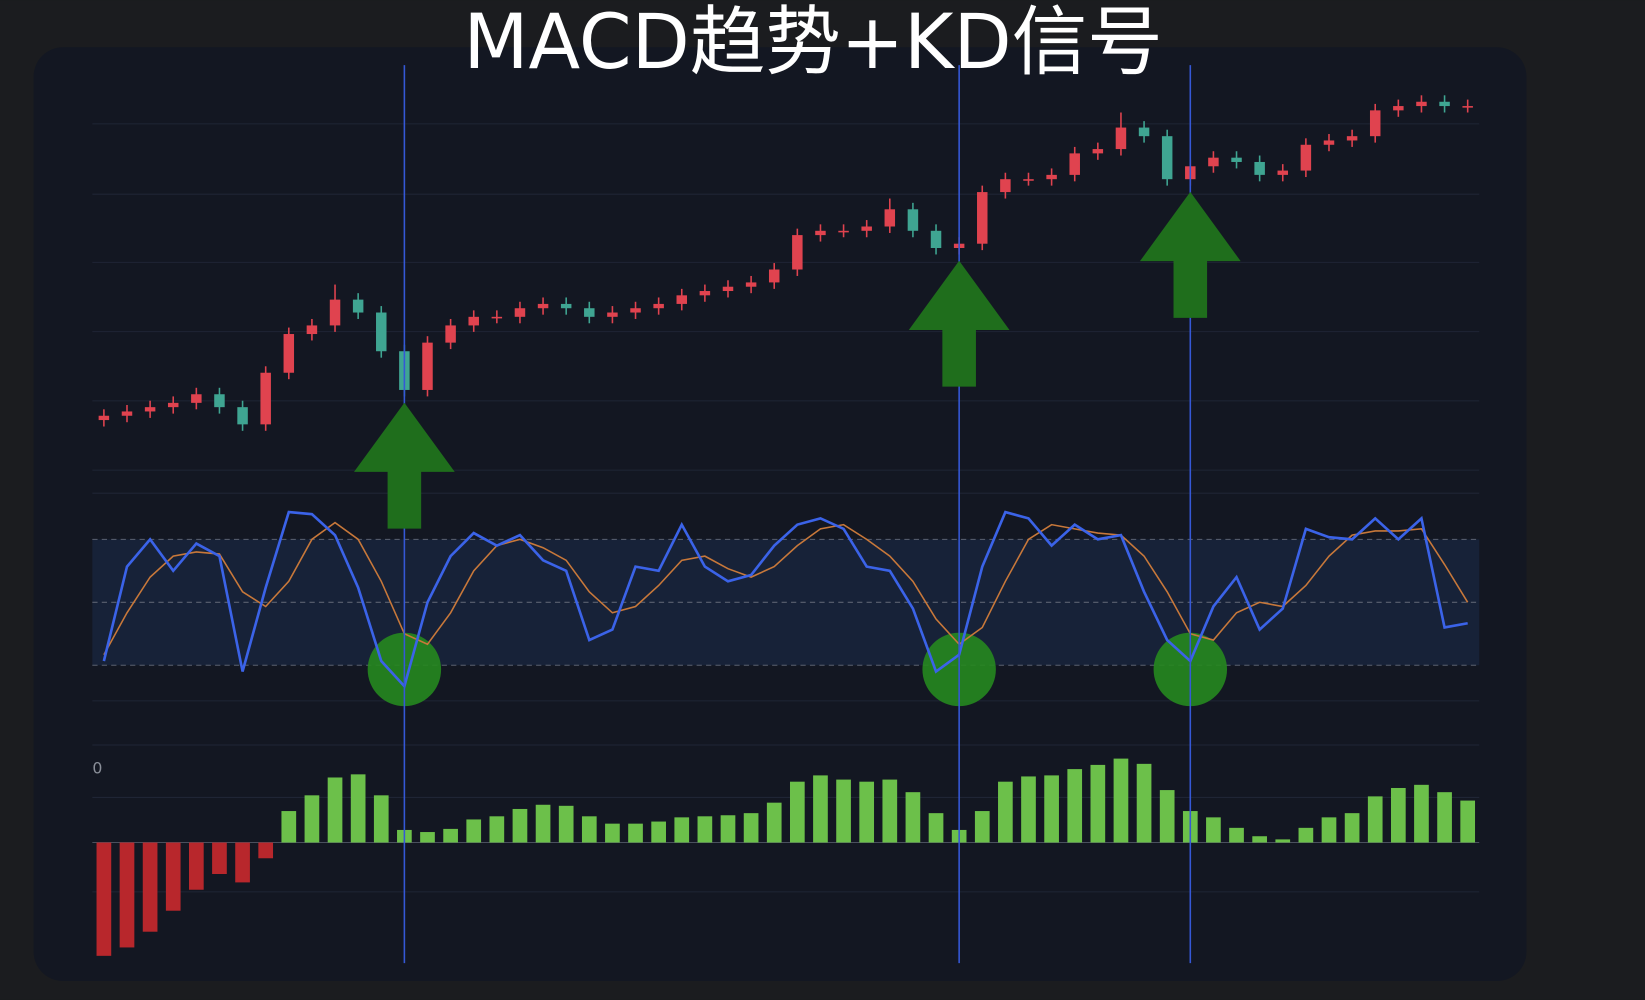 The height and width of the screenshot is (1000, 1645). I want to click on kd-line, so click(786, 588).